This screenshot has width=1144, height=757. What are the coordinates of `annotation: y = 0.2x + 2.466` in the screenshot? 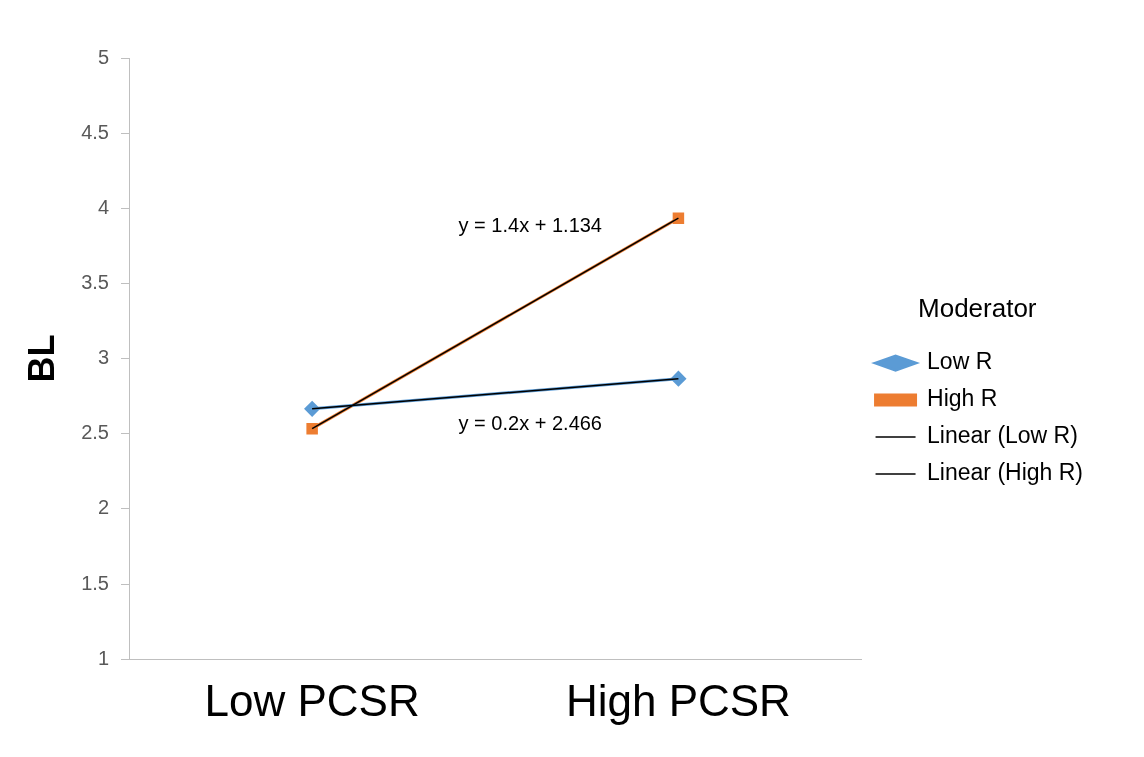 It's located at (530, 423).